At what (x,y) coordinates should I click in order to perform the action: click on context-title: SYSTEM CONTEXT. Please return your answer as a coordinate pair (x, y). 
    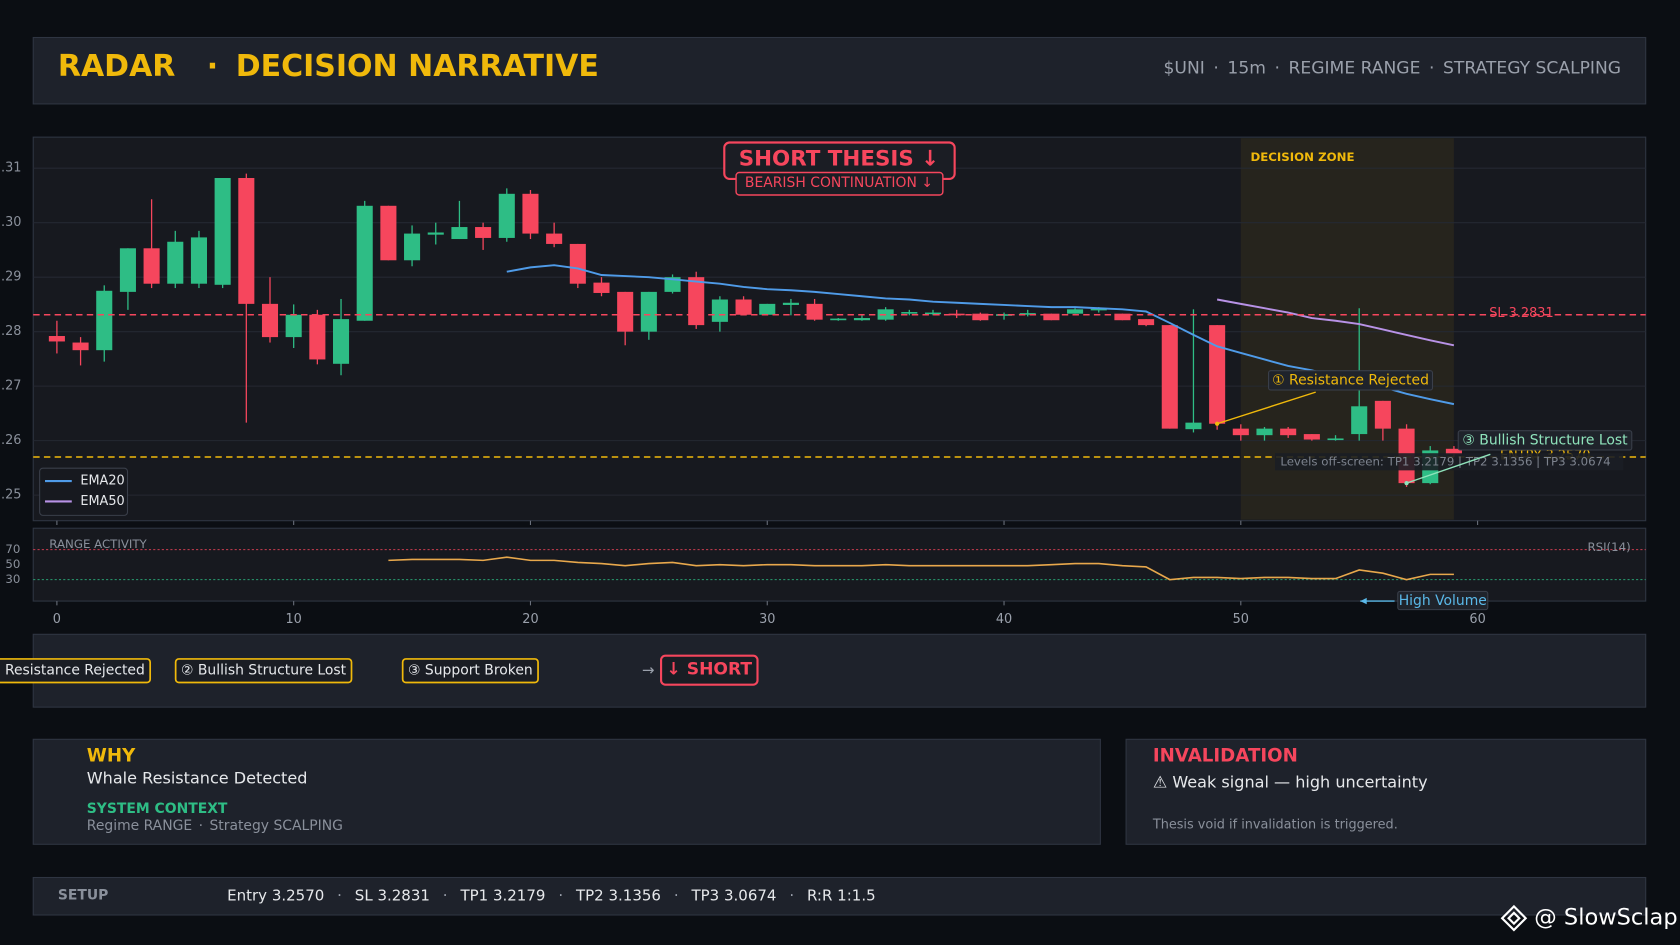
    Looking at the image, I should click on (157, 809).